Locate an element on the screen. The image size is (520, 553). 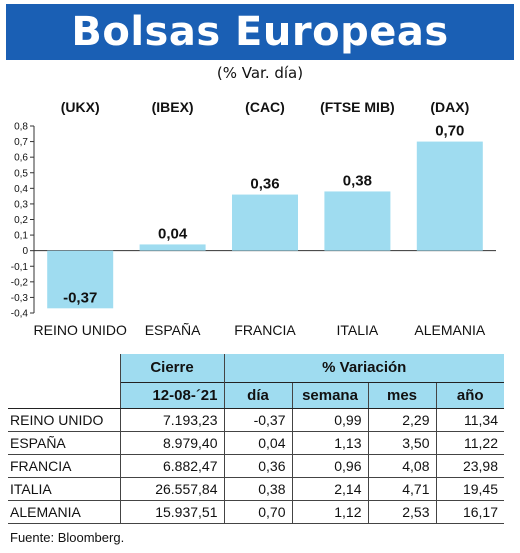
header-semana: semana is located at coordinates (329, 395).